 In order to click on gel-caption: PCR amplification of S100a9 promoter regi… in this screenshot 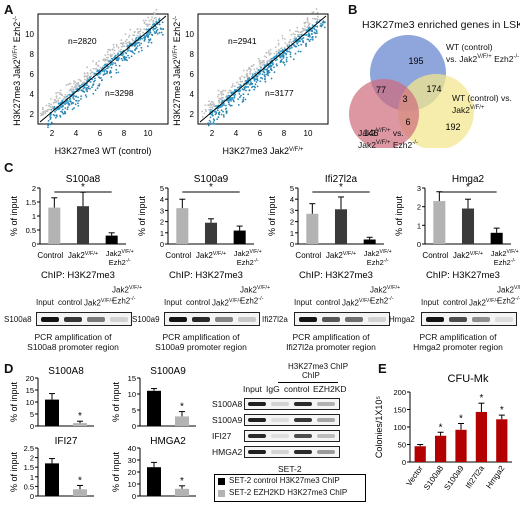, I will do `click(201, 342)`.